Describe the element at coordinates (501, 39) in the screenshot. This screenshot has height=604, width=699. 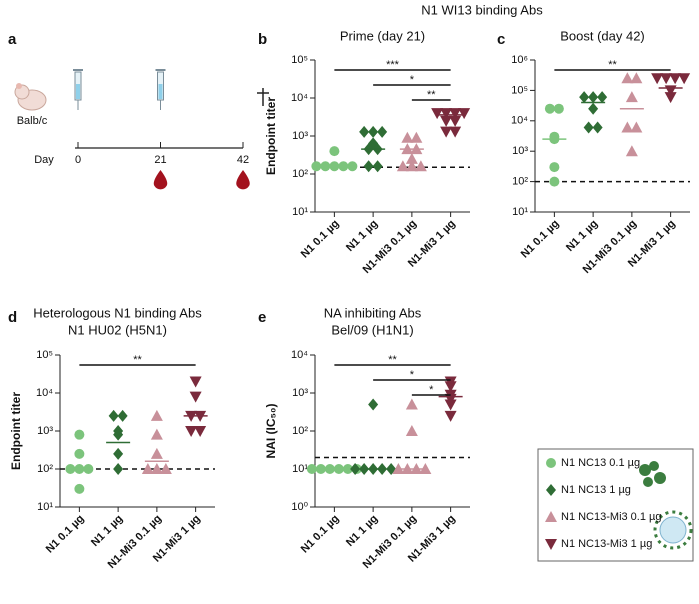
I see `panel-letter: c` at that location.